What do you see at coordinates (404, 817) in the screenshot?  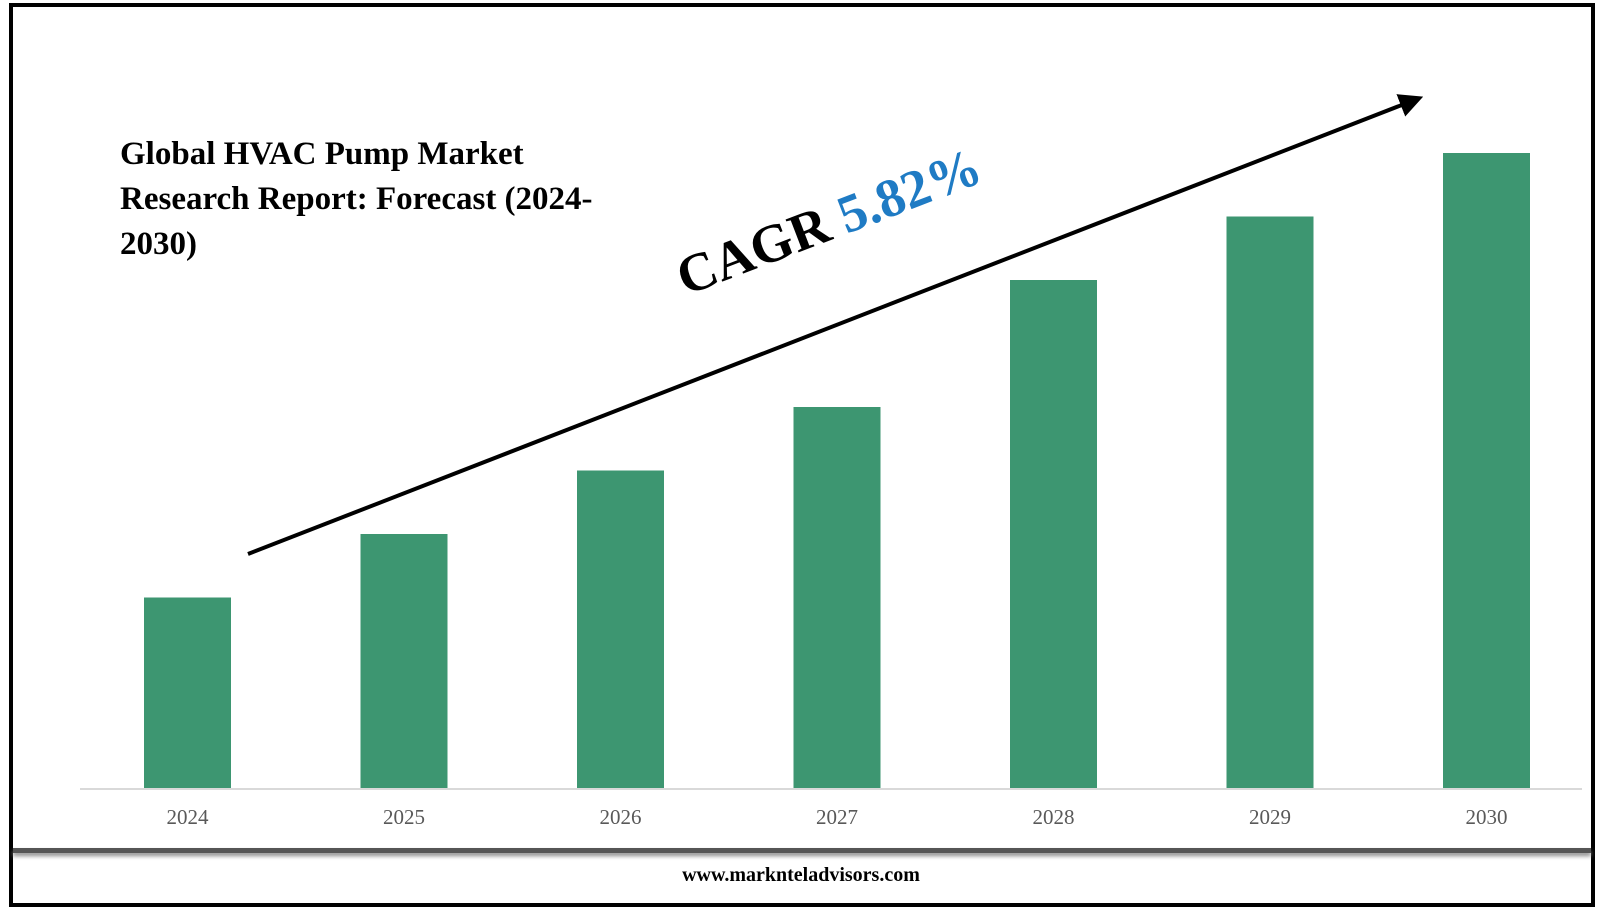 I see `x-tick-2025: 2025` at bounding box center [404, 817].